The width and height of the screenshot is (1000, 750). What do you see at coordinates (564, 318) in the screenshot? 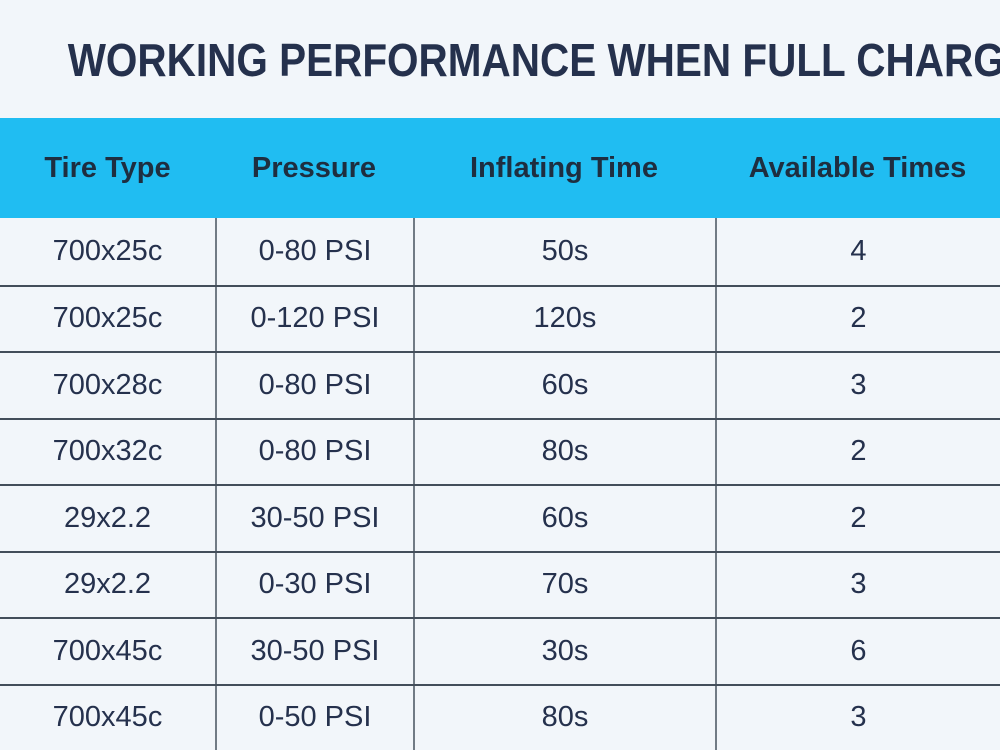
I see `table-cell: 120s` at bounding box center [564, 318].